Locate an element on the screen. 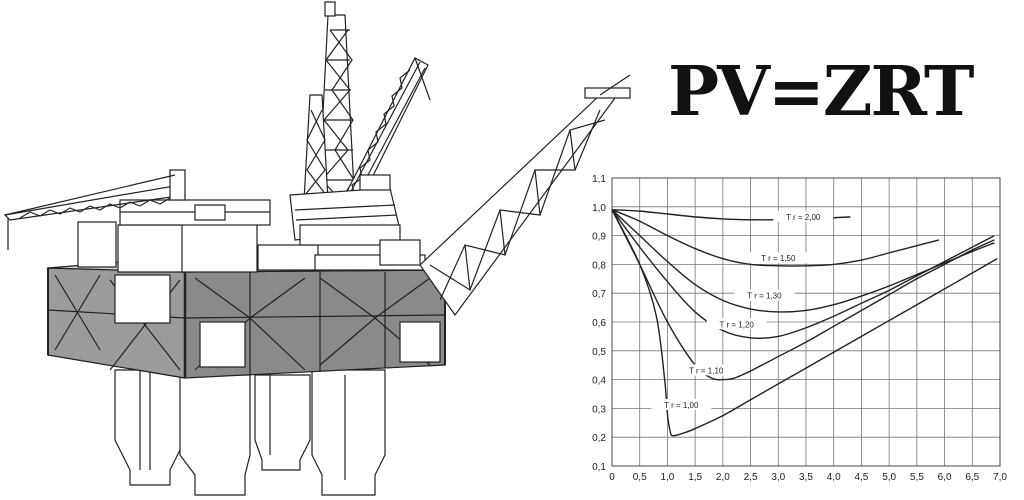 This screenshot has width=1024, height=500. curve-label: T r = 1,00 is located at coordinates (681, 405).